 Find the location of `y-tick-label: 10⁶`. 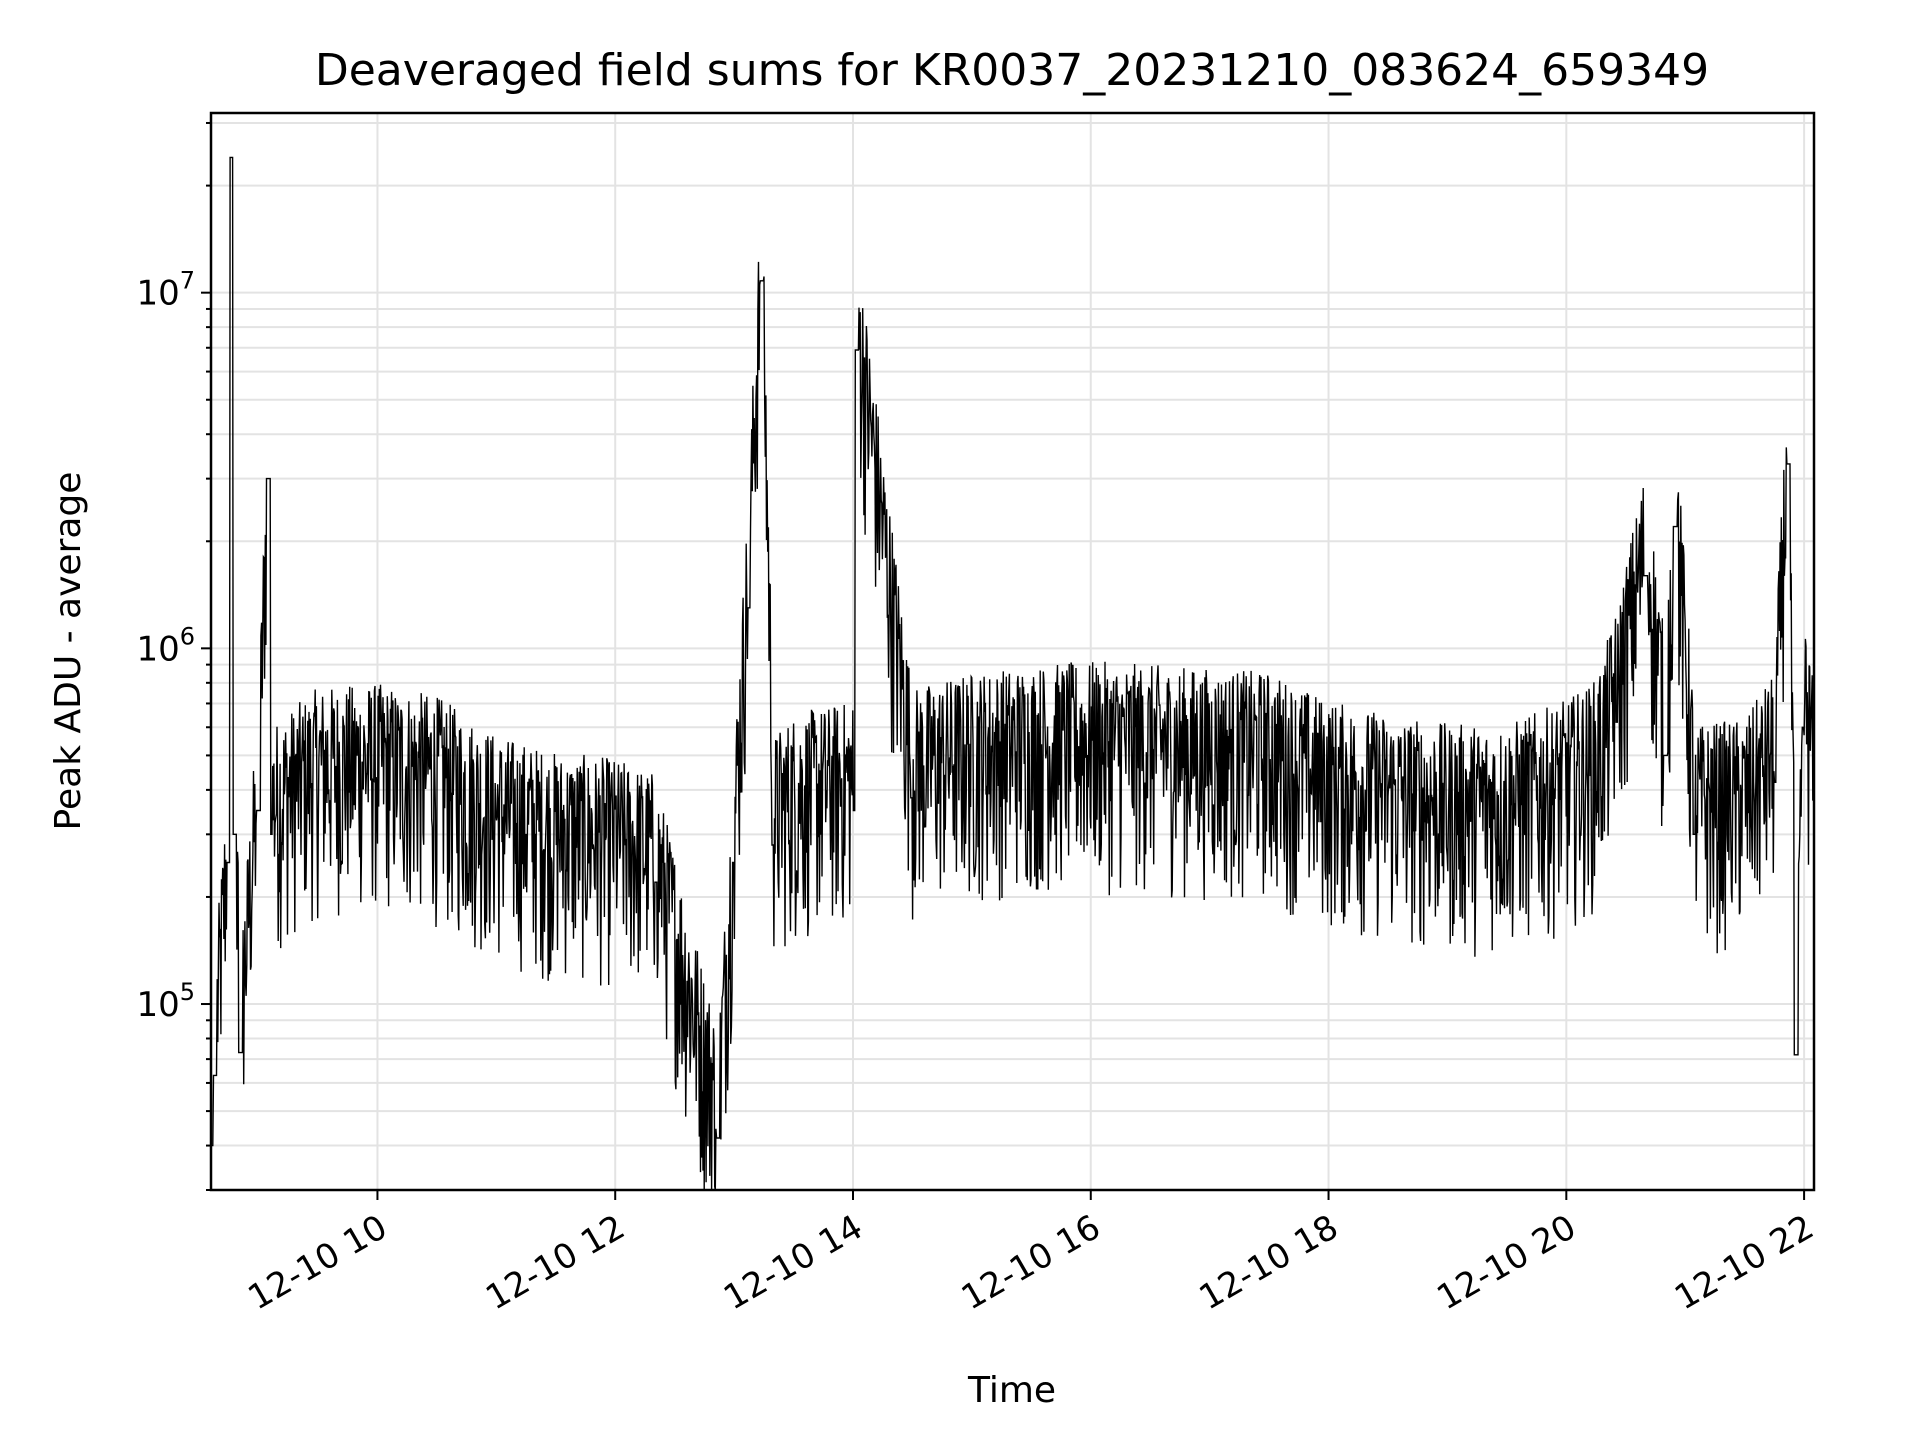

y-tick-label: 10⁶ is located at coordinates (165, 645).